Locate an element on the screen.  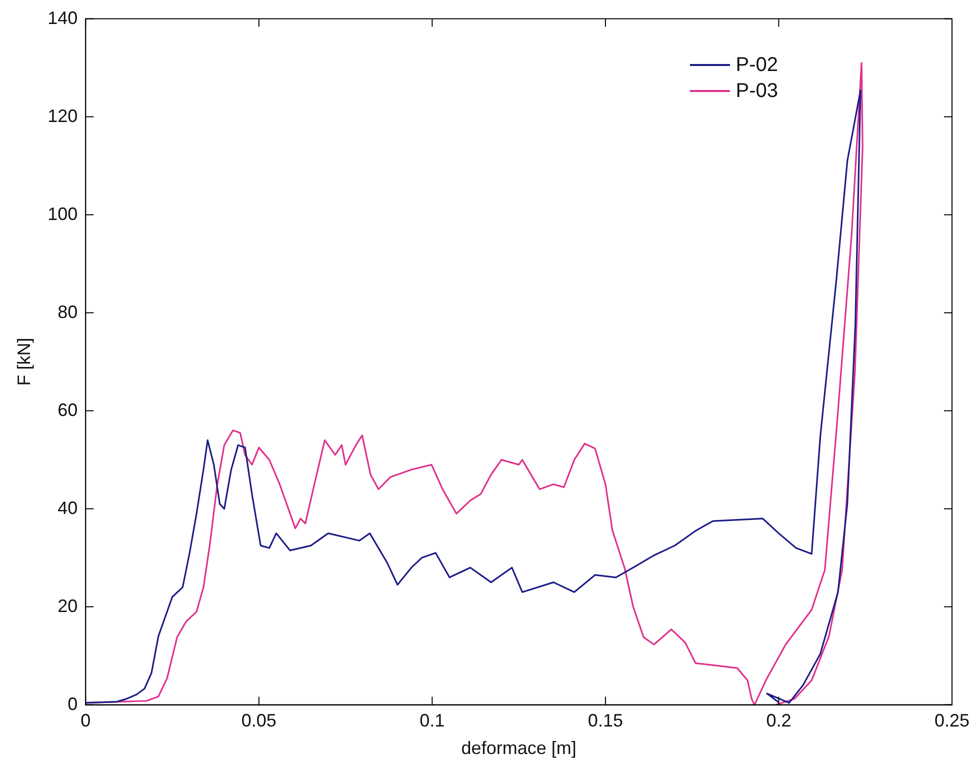
x-axis-title: deformace [m] is located at coordinates (518, 748).